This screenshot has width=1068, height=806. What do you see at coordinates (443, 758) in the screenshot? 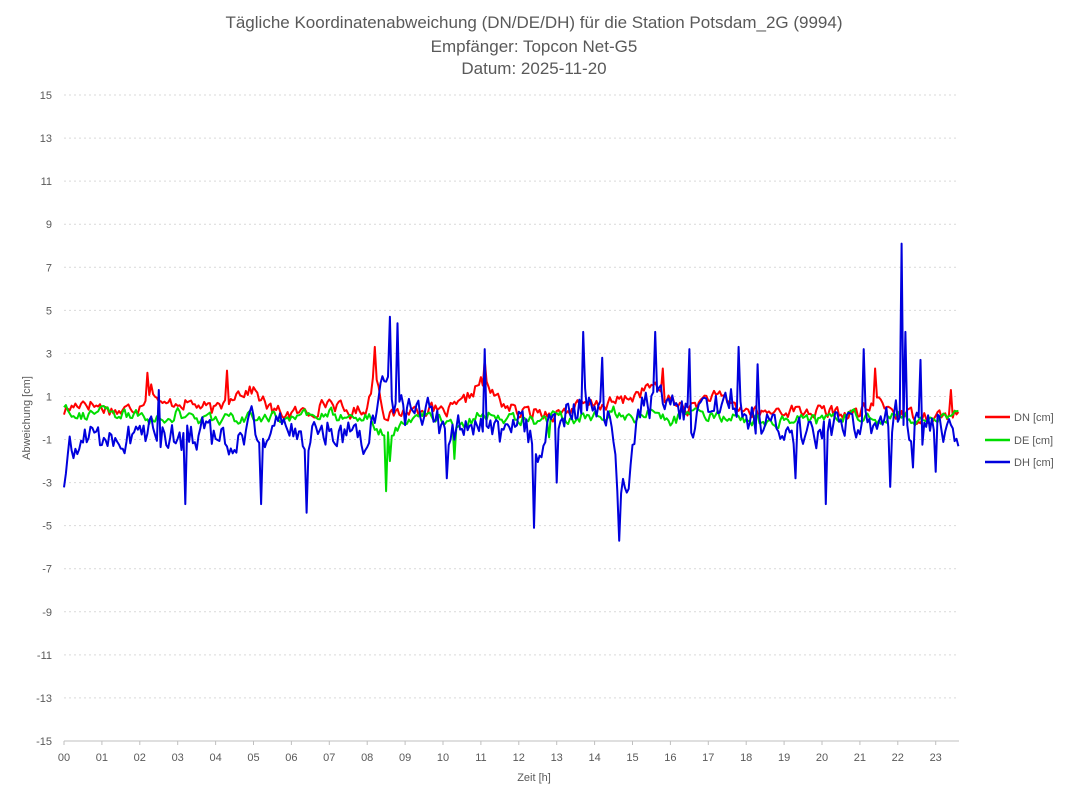
I see `x-tick-label: 10` at bounding box center [443, 758].